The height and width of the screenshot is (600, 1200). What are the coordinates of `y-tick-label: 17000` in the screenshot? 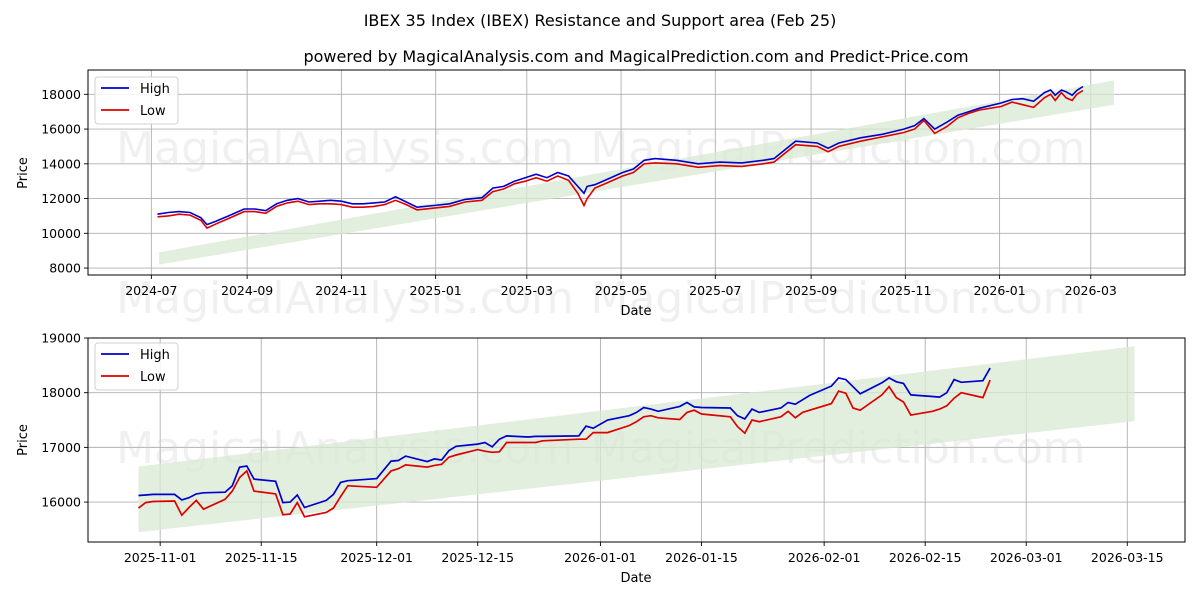 It's located at (61, 447).